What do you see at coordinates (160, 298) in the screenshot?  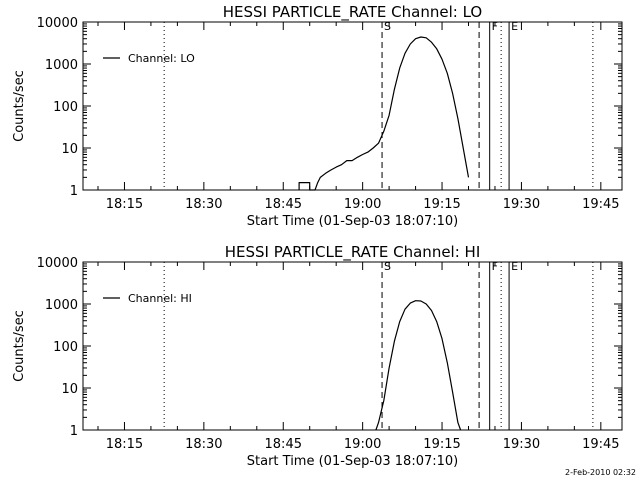 I see `legend-label: Channel: HI` at bounding box center [160, 298].